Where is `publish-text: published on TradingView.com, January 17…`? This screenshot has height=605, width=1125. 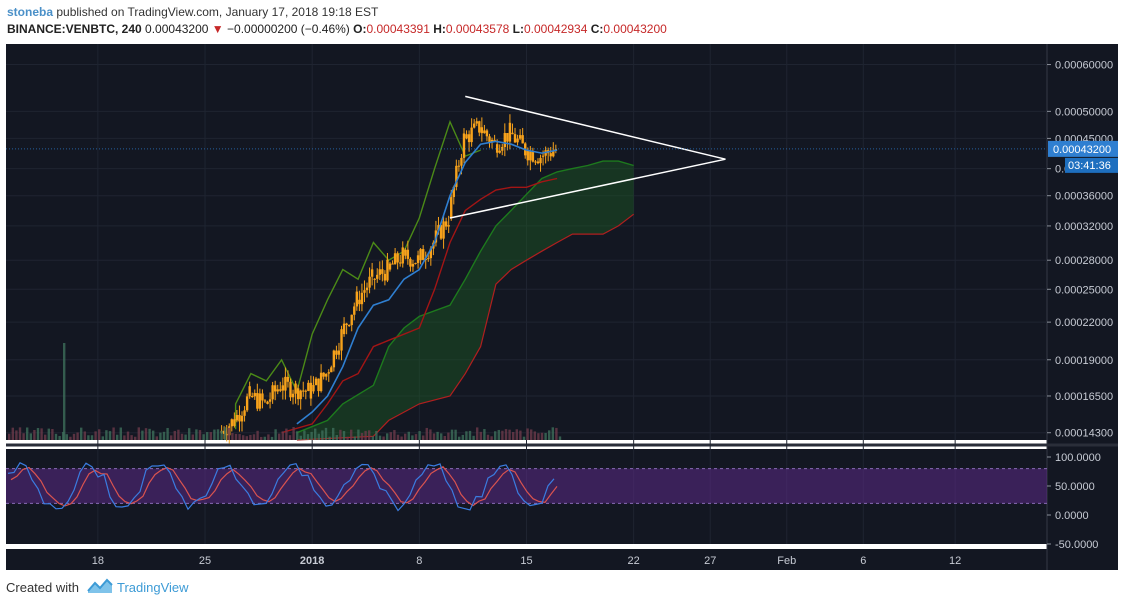 publish-text: published on TradingView.com, January 17… is located at coordinates (216, 12).